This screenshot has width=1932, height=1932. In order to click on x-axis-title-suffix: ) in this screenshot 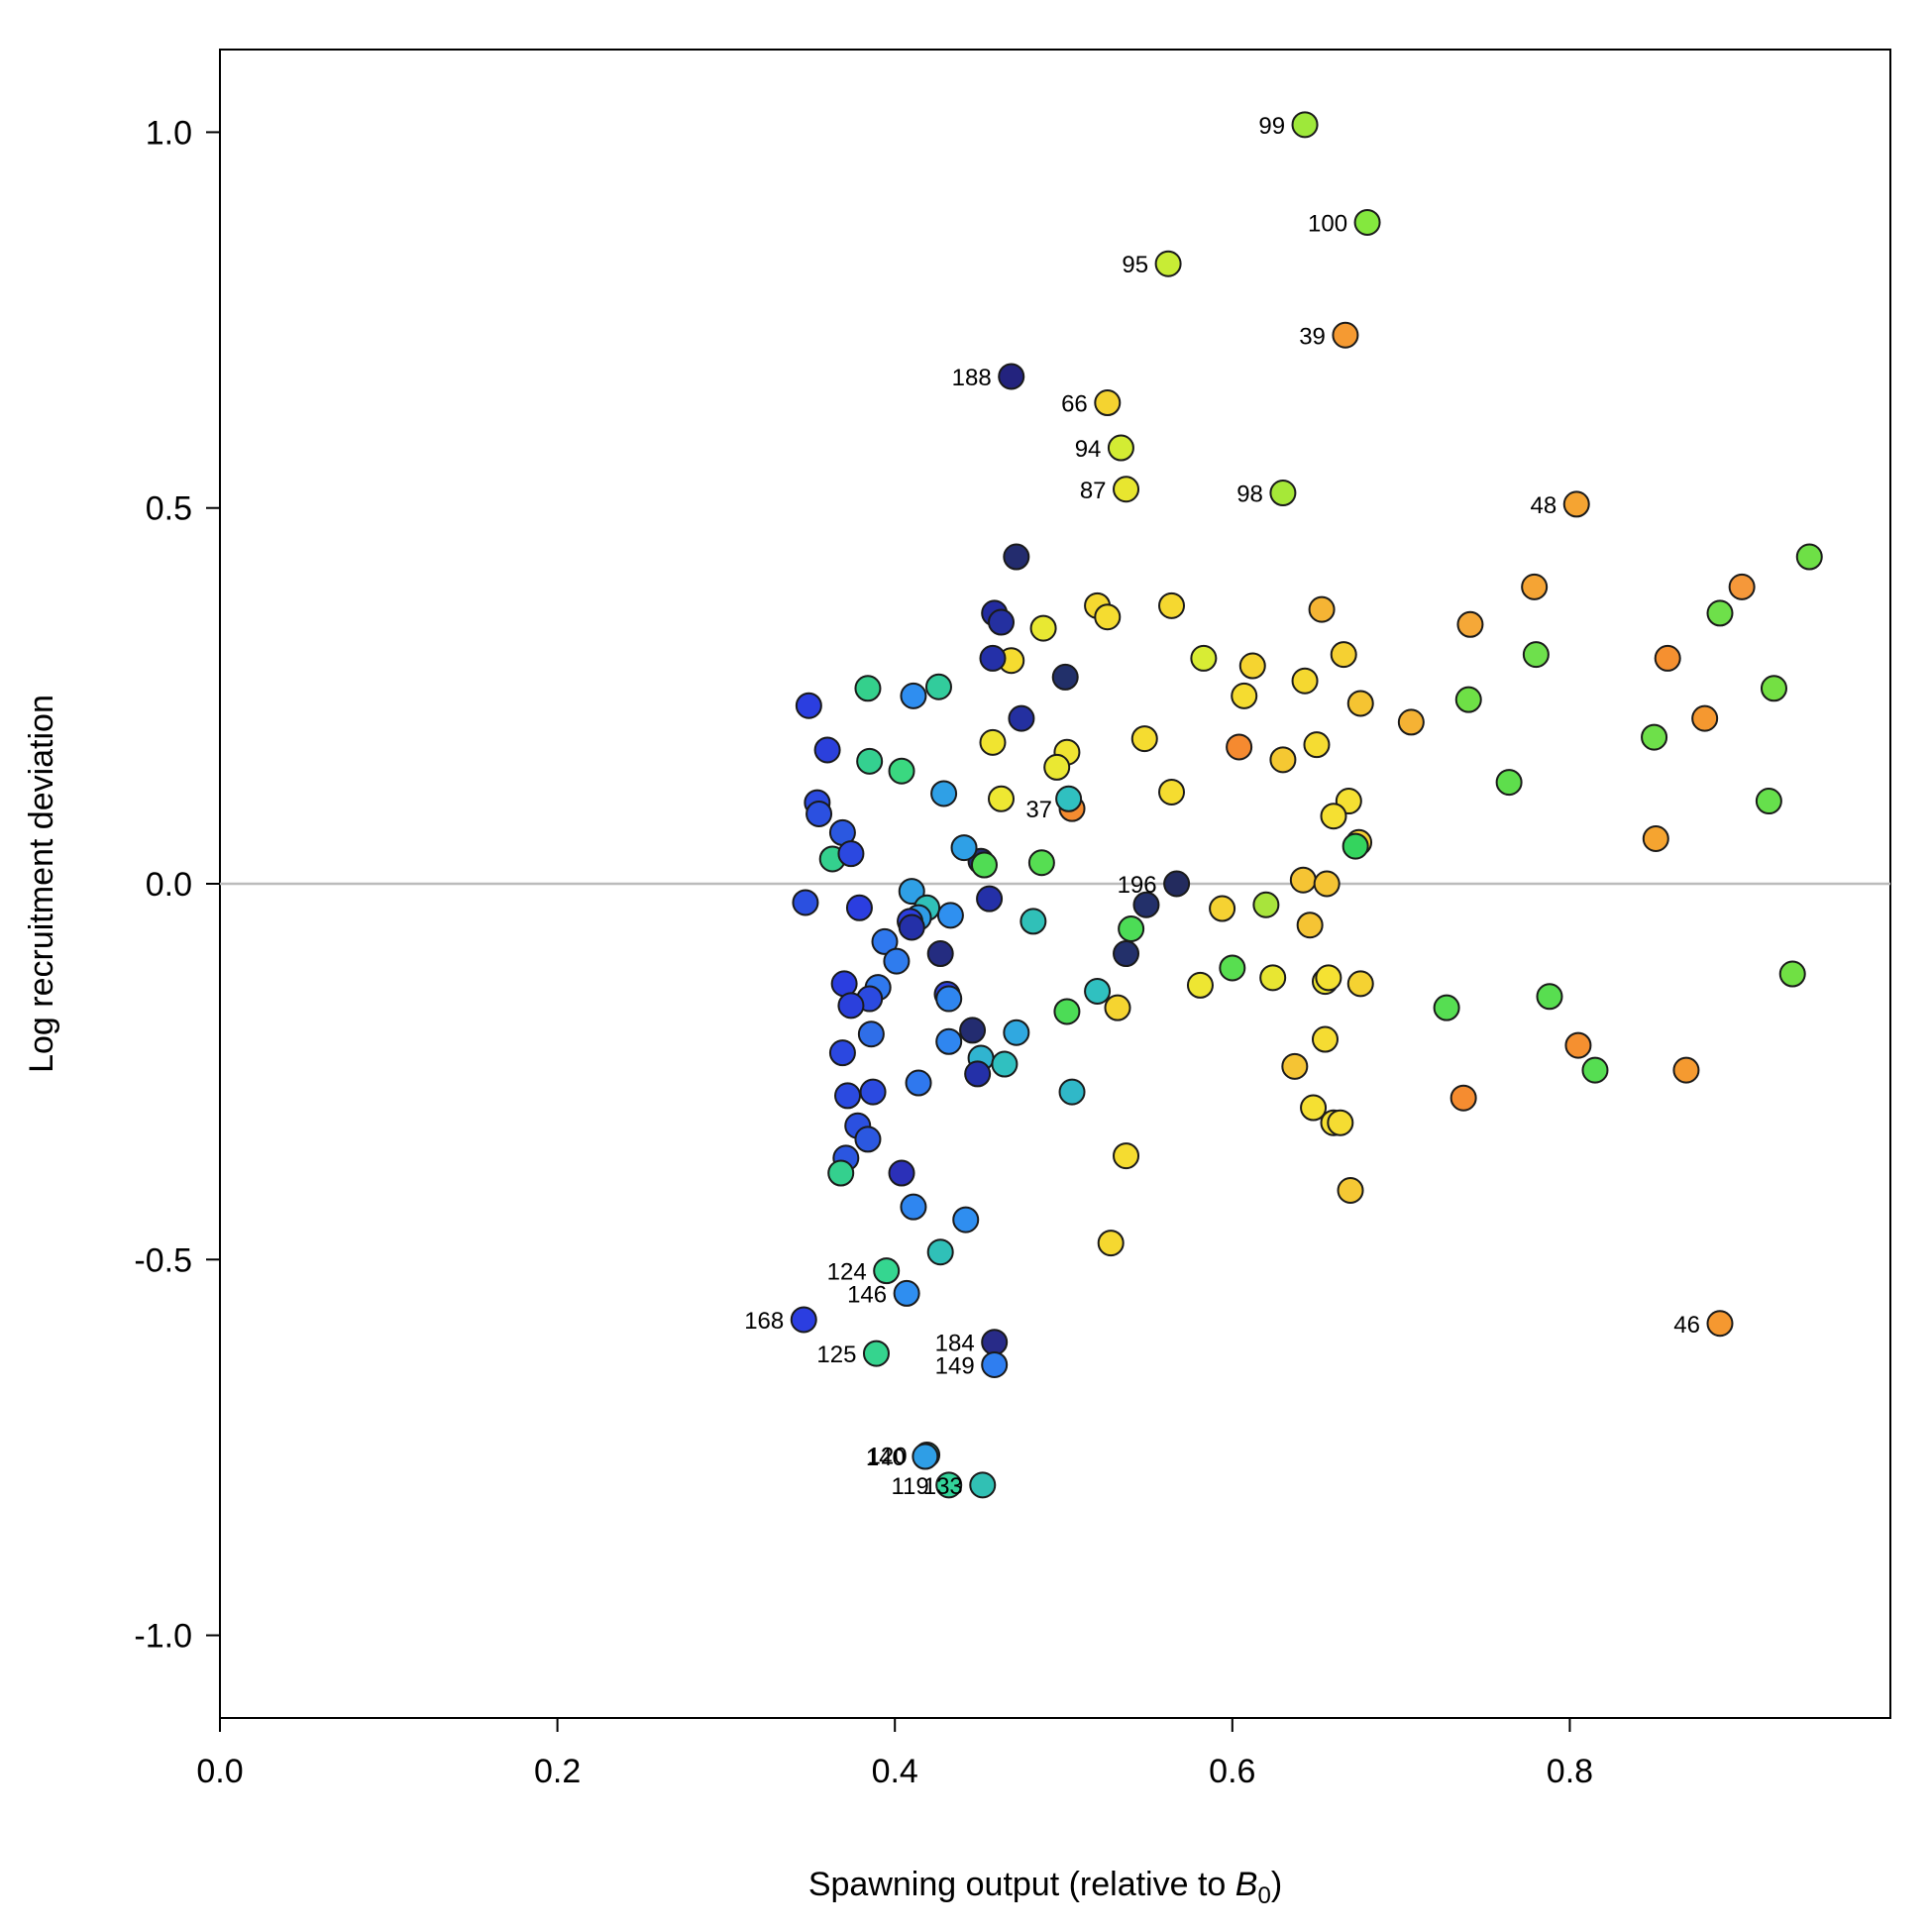, I will do `click(1277, 1884)`.